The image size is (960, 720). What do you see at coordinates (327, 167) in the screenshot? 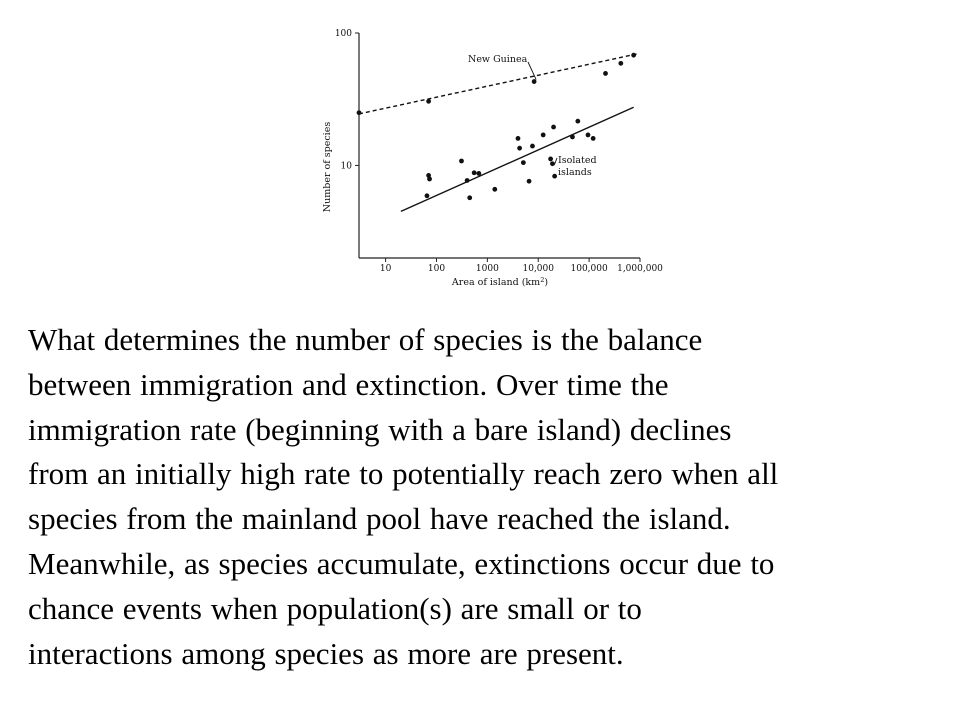
I see `y-axis-label: Number of species` at bounding box center [327, 167].